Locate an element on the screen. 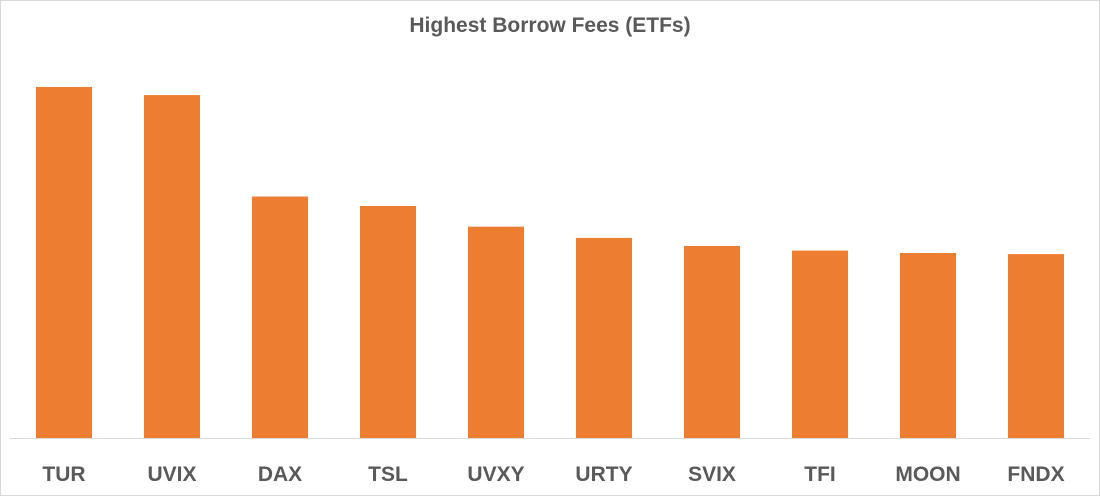  x-tick-labels: TUR UVIX DAX TSL UVXY URTY SVIX TFI MOON FNDX is located at coordinates (553, 474).